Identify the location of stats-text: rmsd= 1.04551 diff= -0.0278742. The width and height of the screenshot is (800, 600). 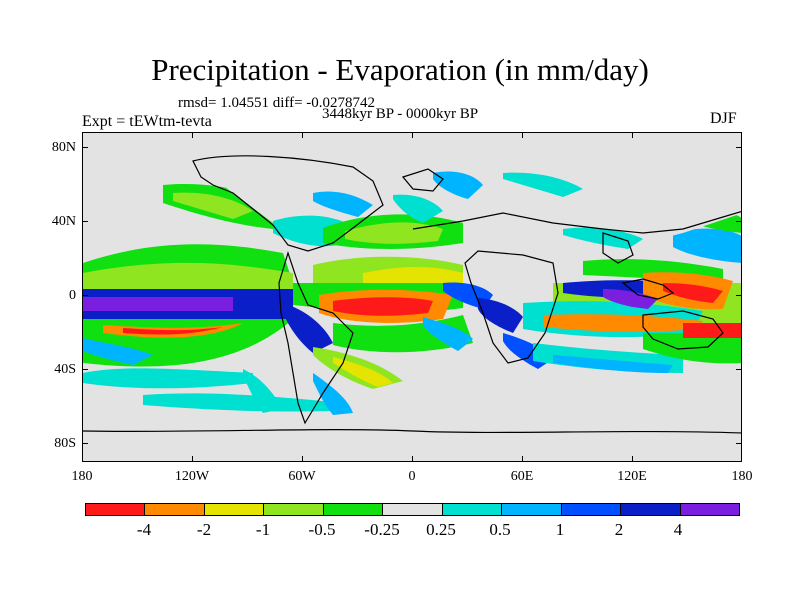
(277, 103).